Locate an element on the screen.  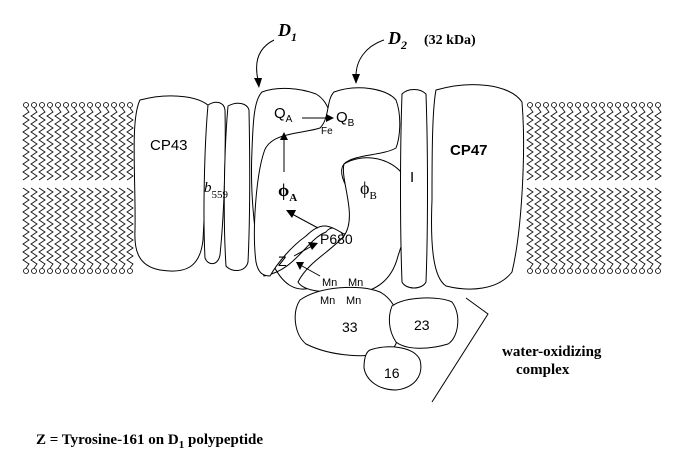
qa-to-qb-arrowhead is located at coordinates (330, 118).